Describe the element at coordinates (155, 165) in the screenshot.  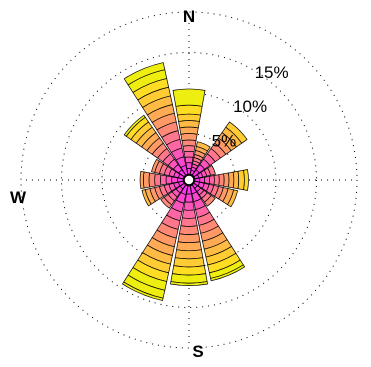
I see `sector-292.5-bin-7` at that location.